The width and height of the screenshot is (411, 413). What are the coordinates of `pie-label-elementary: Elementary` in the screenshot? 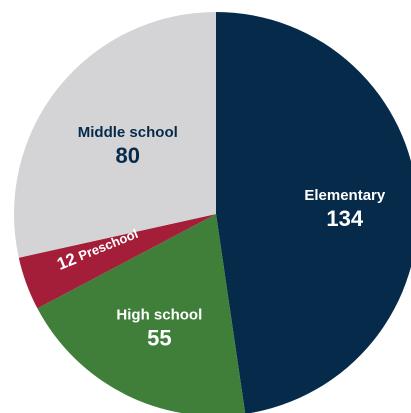 It's located at (345, 195).